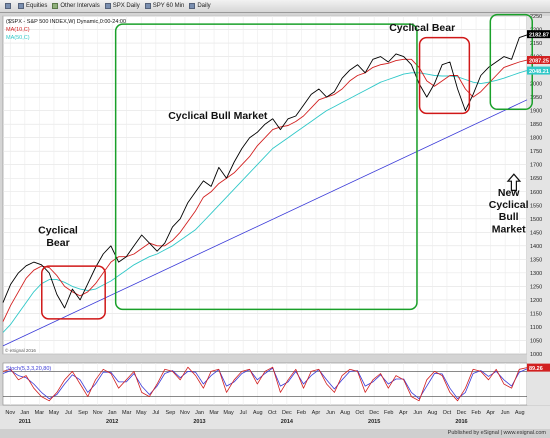  I want to click on stoch-k-line, so click(265, 384).